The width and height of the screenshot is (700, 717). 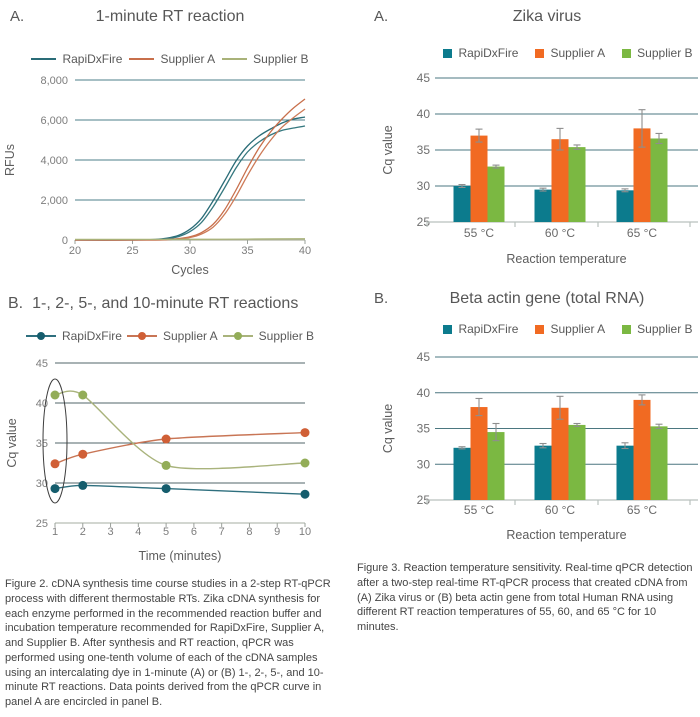 I want to click on bar-rapidxfire-60-c, so click(x=543, y=205).